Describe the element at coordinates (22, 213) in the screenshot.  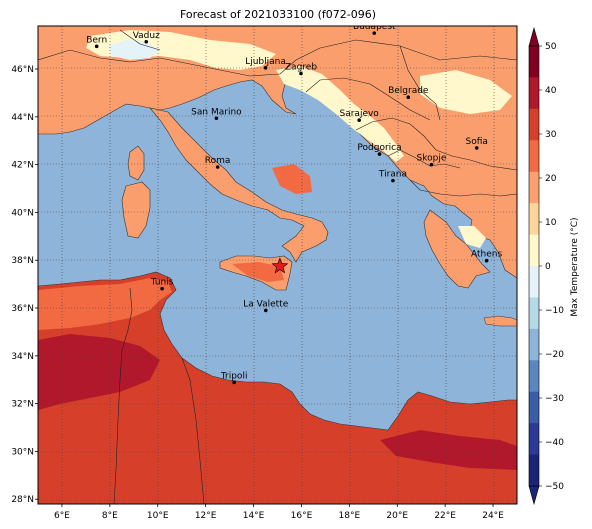
I see `lat-tick-label: 40°N` at that location.